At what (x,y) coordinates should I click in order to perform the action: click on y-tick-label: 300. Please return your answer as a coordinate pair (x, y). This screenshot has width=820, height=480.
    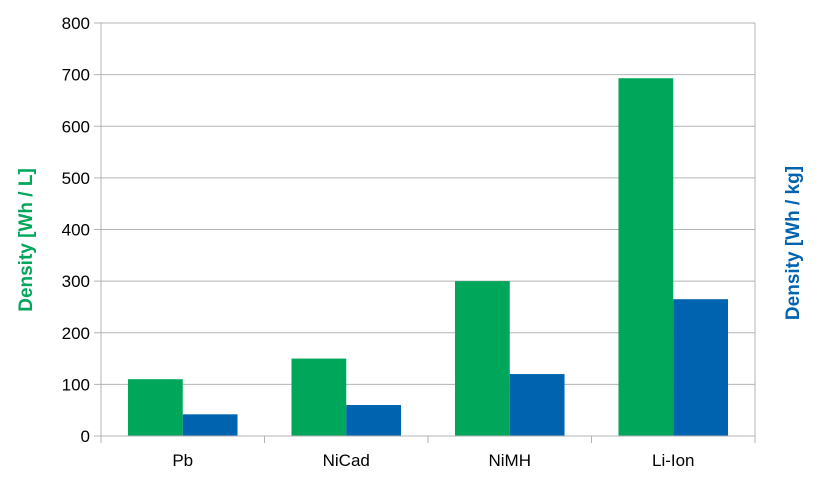
    Looking at the image, I should click on (76, 281).